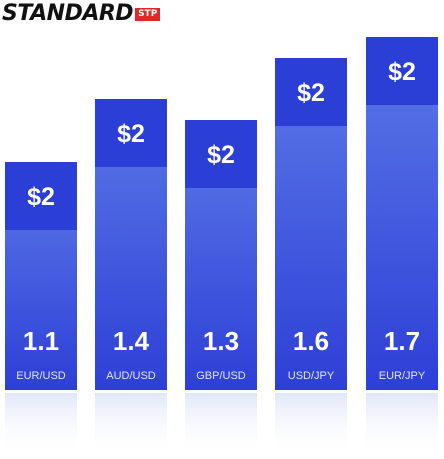 The image size is (444, 459). I want to click on bar-category-label: EUR/JPY, so click(402, 376).